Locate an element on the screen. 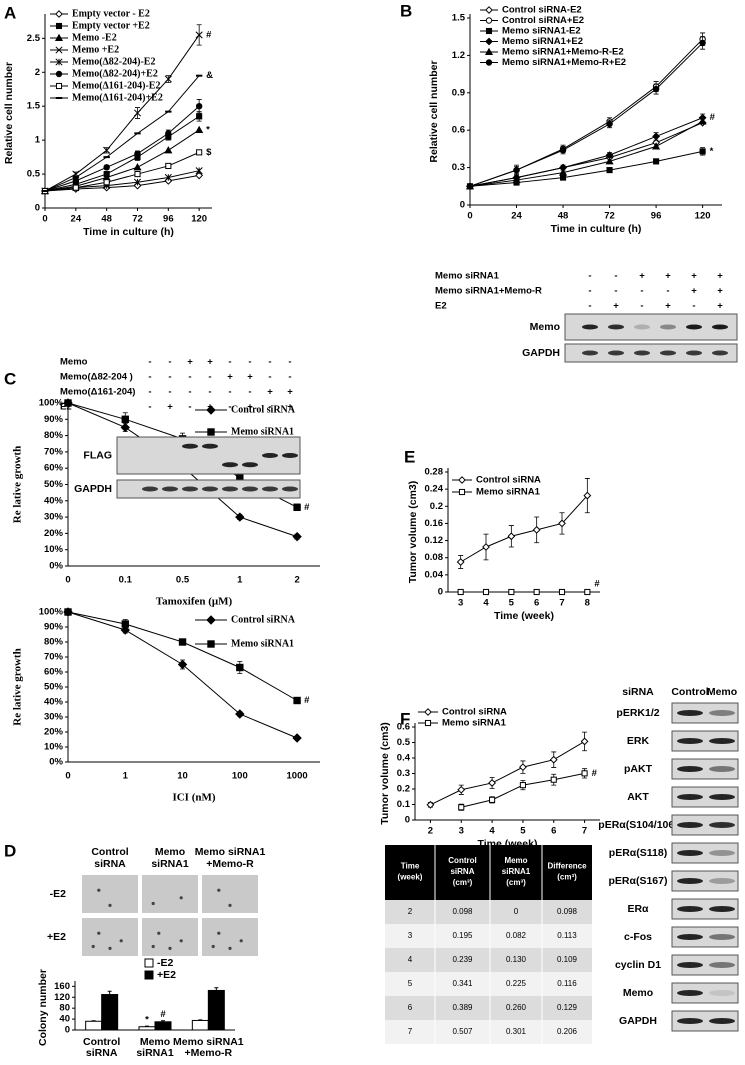 The image size is (745, 1065). blot-header: Control is located at coordinates (689, 692).